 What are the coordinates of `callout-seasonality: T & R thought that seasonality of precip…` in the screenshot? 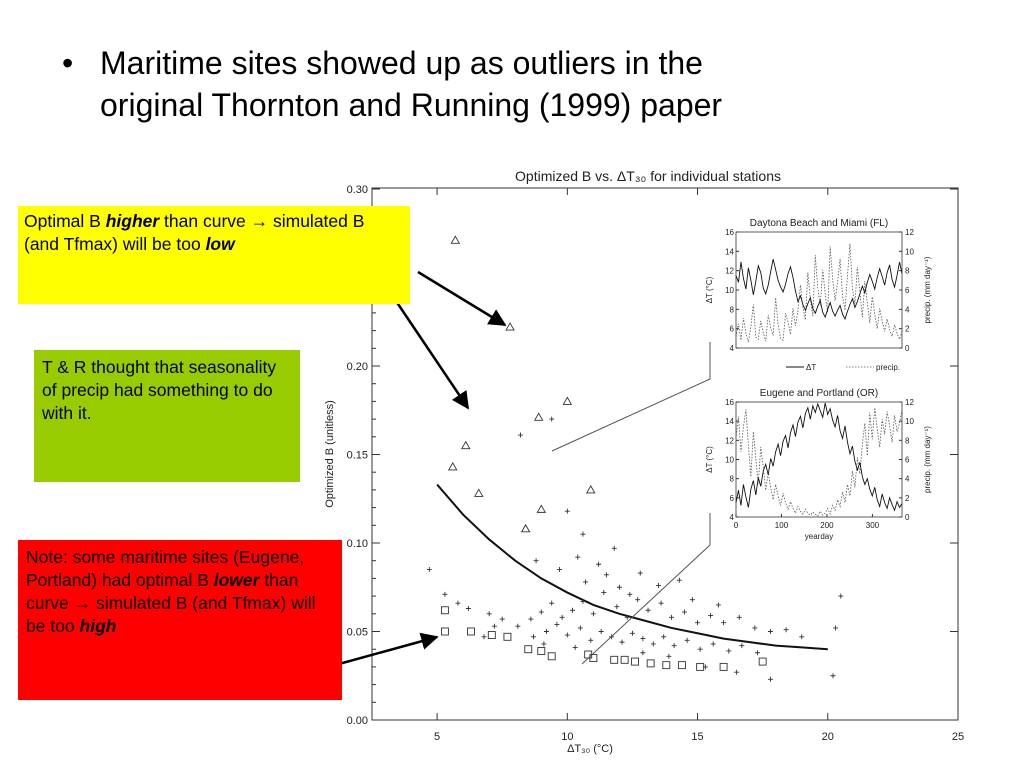 It's located at (167, 416).